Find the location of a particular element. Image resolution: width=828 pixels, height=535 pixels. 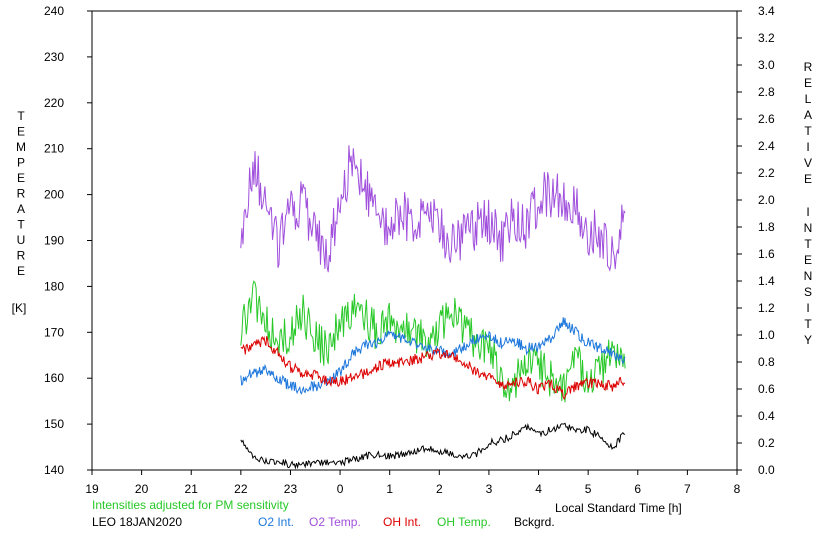

left-tick-label: 140 is located at coordinates (54, 470).